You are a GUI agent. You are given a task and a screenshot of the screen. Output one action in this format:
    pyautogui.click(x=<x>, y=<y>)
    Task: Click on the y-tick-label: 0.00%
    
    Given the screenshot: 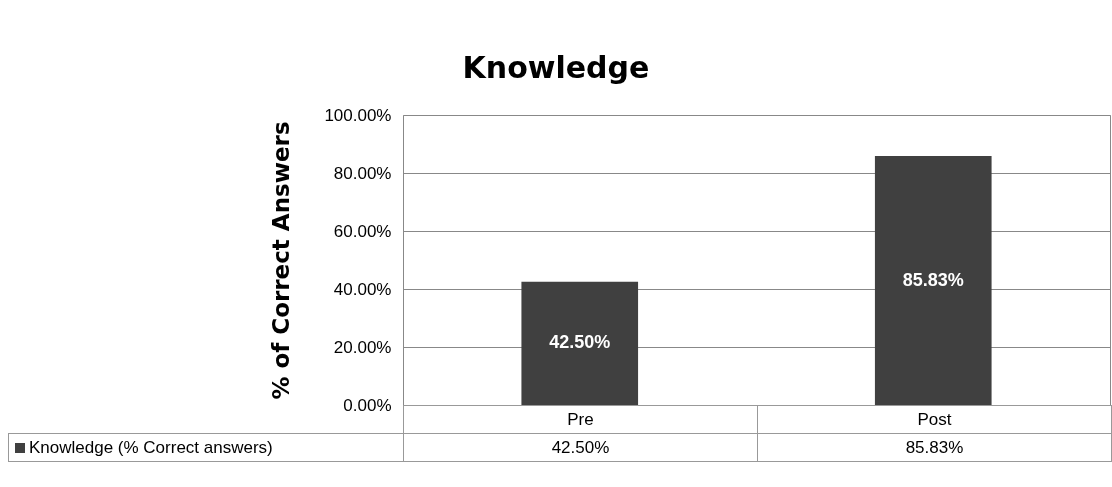 What is the action you would take?
    pyautogui.click(x=367, y=405)
    